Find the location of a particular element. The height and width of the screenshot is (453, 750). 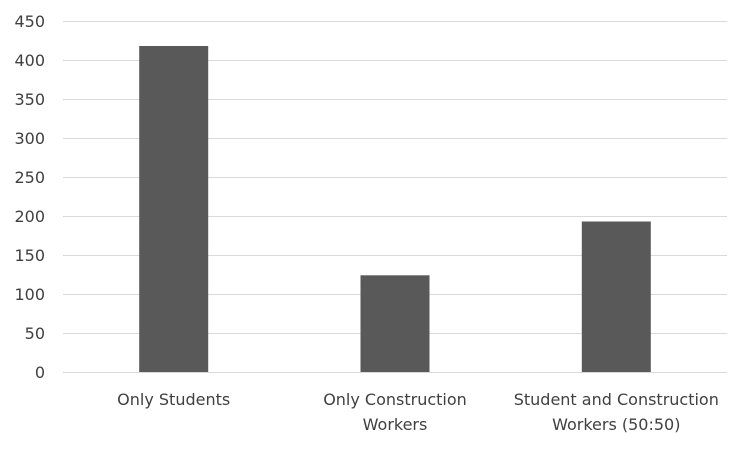

x-tick-label: Workers (50:50) is located at coordinates (616, 424).